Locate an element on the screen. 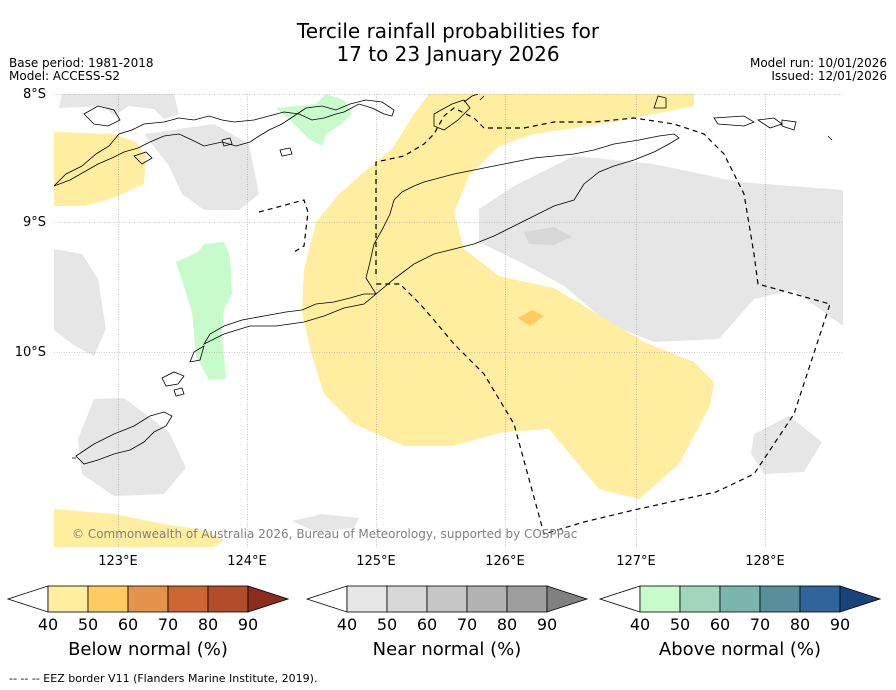  near-normal-region-east is located at coordinates (661, 249).